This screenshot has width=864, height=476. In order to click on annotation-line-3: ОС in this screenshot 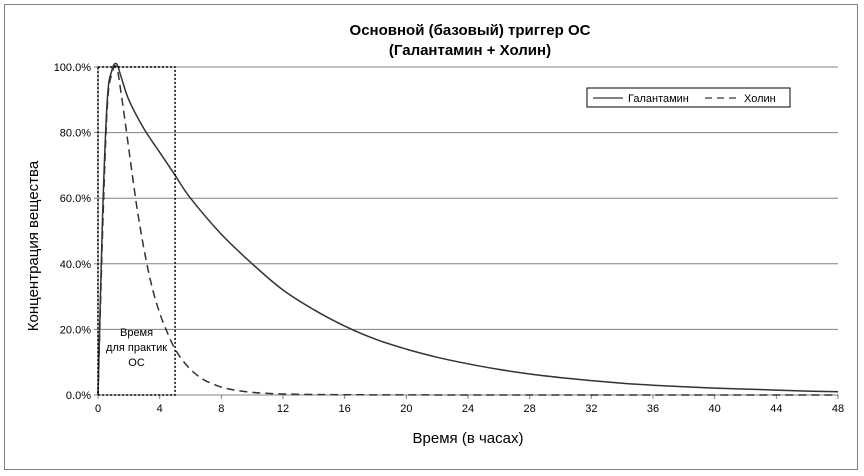, I will do `click(136, 363)`.